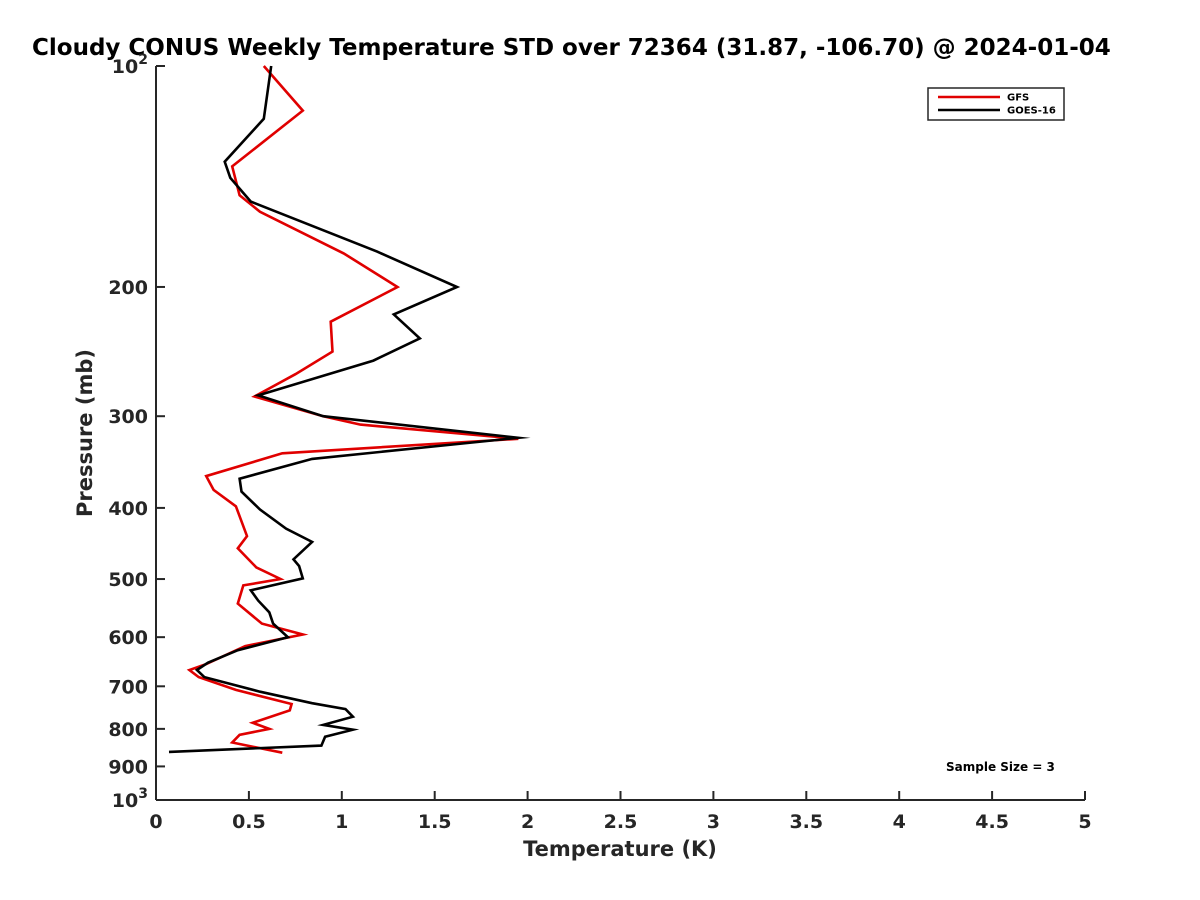 Image resolution: width=1200 pixels, height=900 pixels. I want to click on y-tick-label: 200, so click(128, 288).